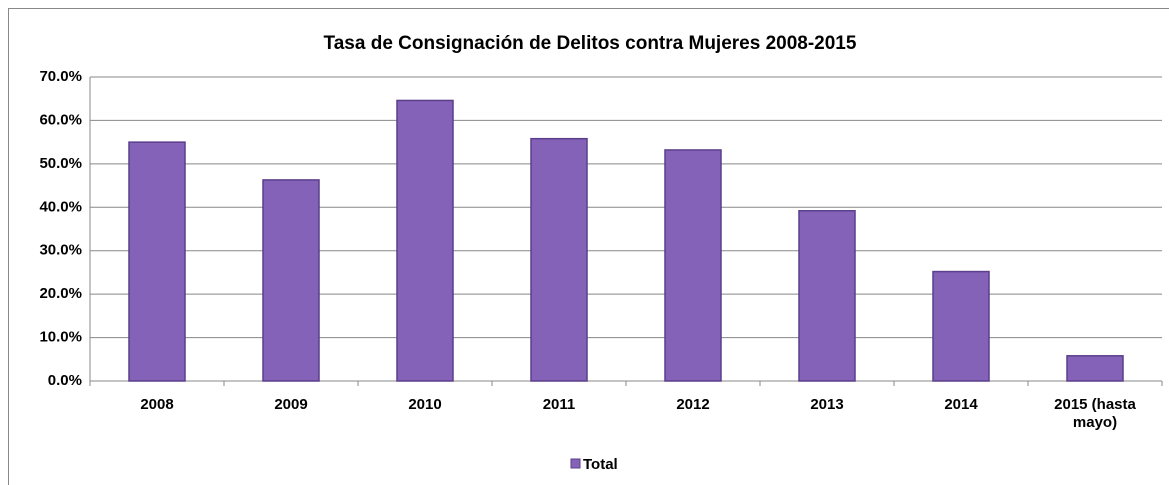 Image resolution: width=1169 pixels, height=485 pixels. What do you see at coordinates (60, 293) in the screenshot?
I see `y-tick-label: 20.0%` at bounding box center [60, 293].